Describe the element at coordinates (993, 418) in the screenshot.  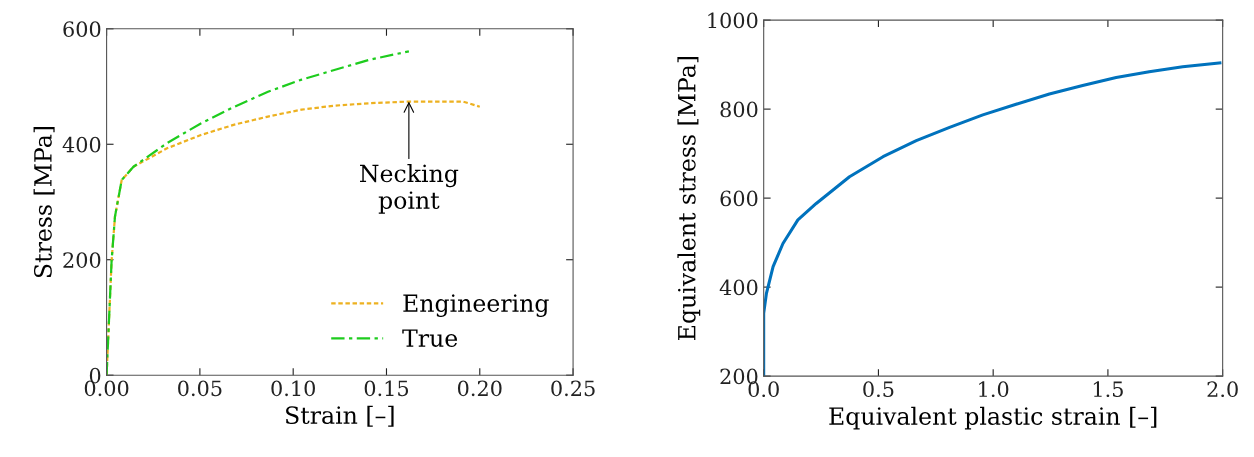
I see `x-axis-title: Equivalent plastic strain [–]` at that location.